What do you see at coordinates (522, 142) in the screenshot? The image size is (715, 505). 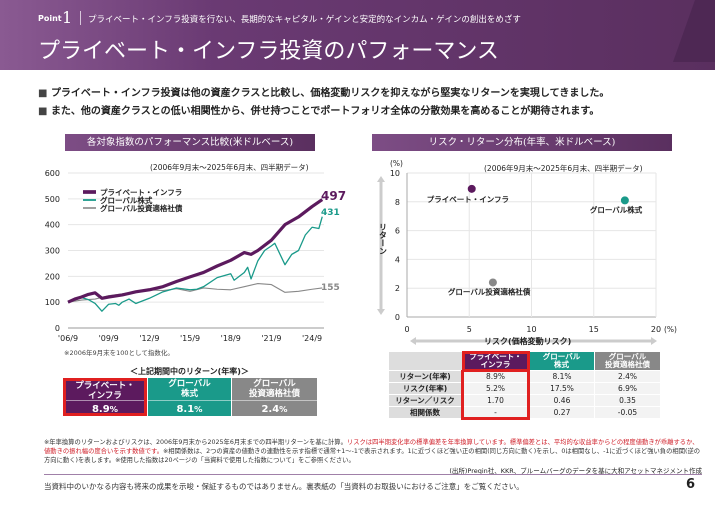 I see `scatter-chart-title: リスク・リターン分布(年率、米ドルベース)` at bounding box center [522, 142].